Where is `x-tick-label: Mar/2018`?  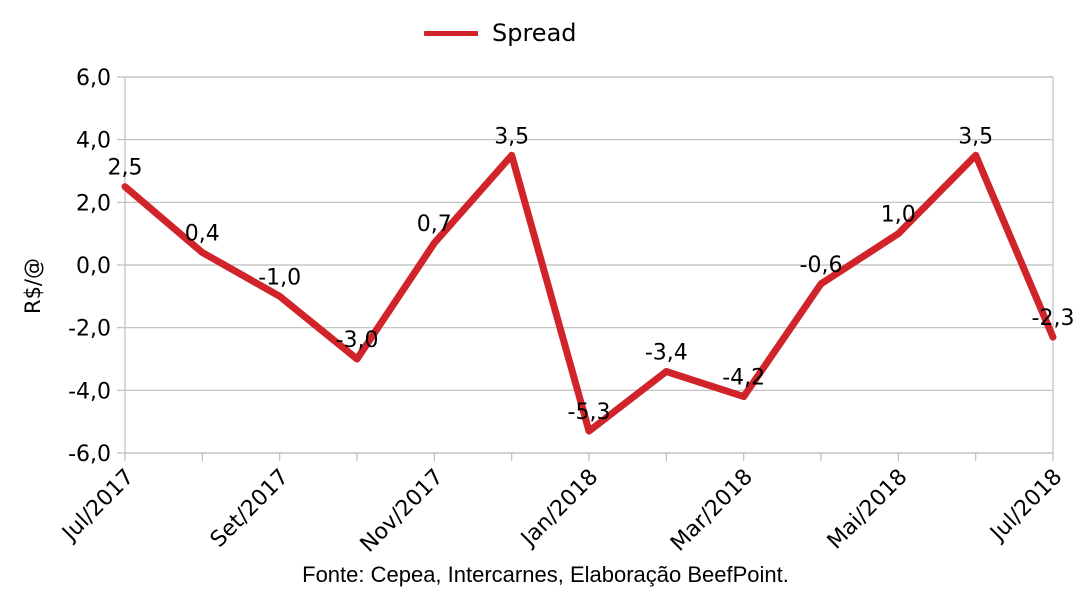 x-tick-label: Mar/2018 is located at coordinates (712, 511).